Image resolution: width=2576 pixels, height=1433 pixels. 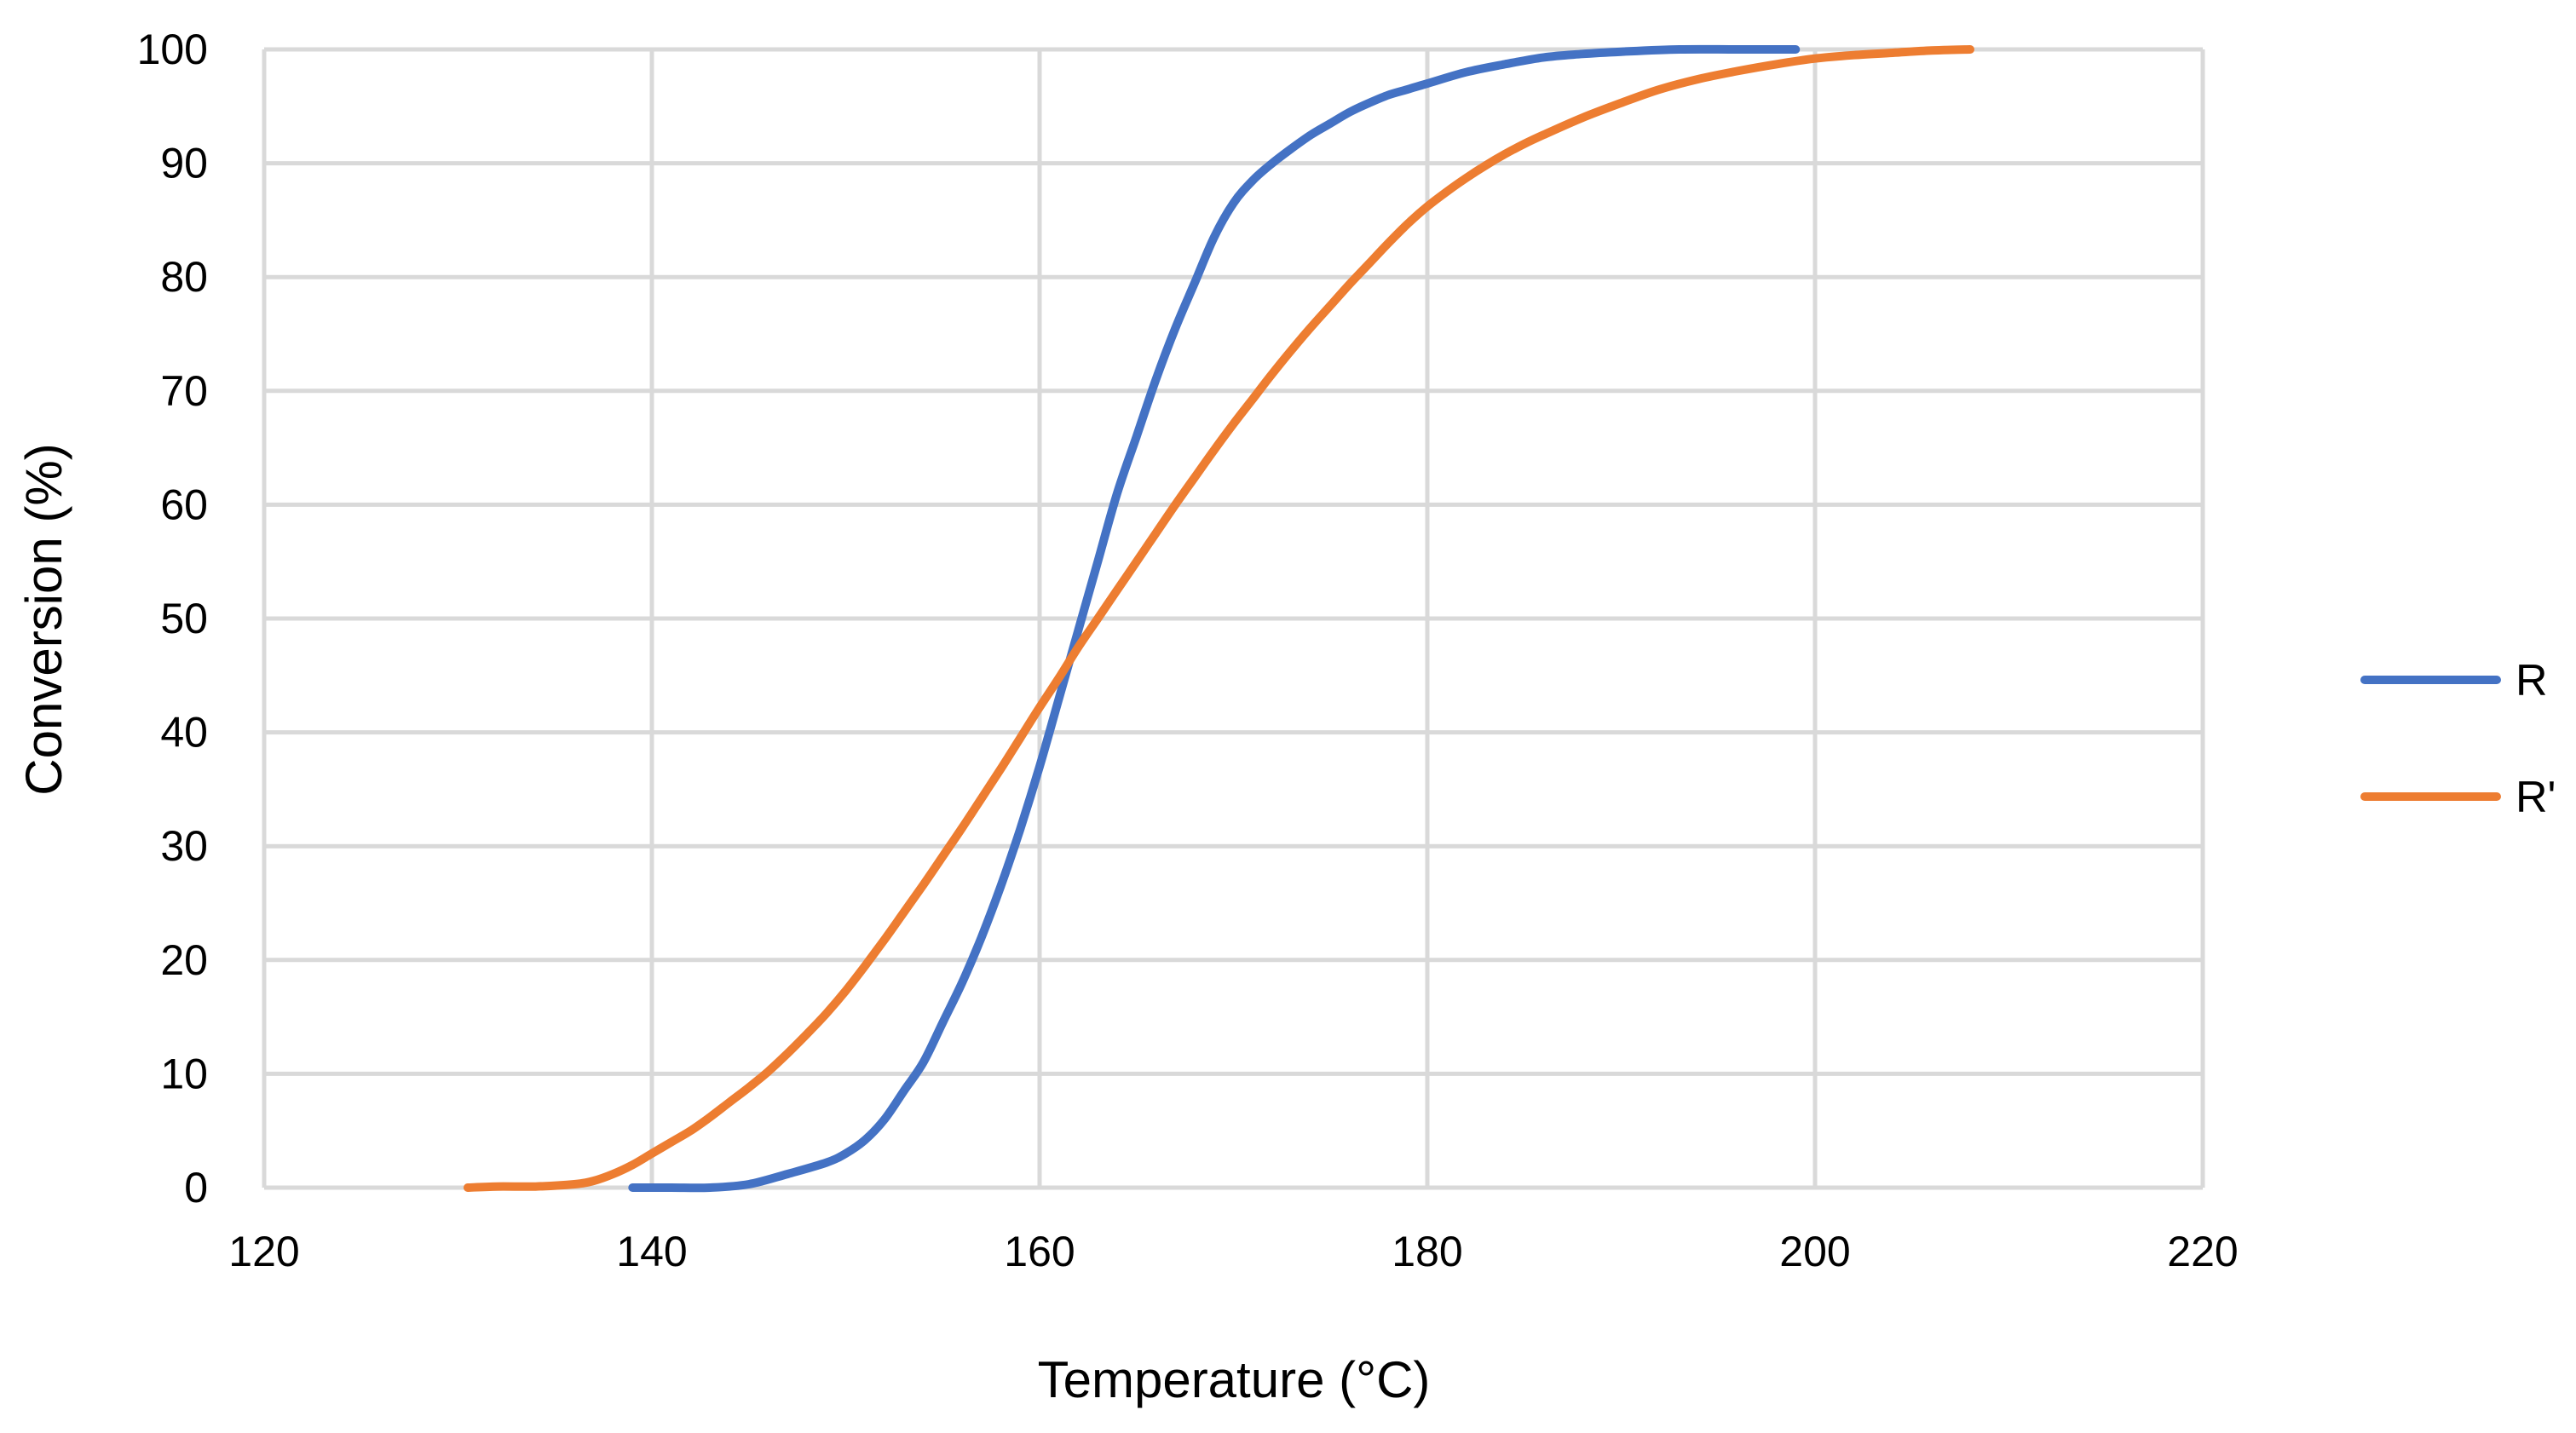 What do you see at coordinates (196, 1187) in the screenshot?
I see `y-tick-label-0: 0` at bounding box center [196, 1187].